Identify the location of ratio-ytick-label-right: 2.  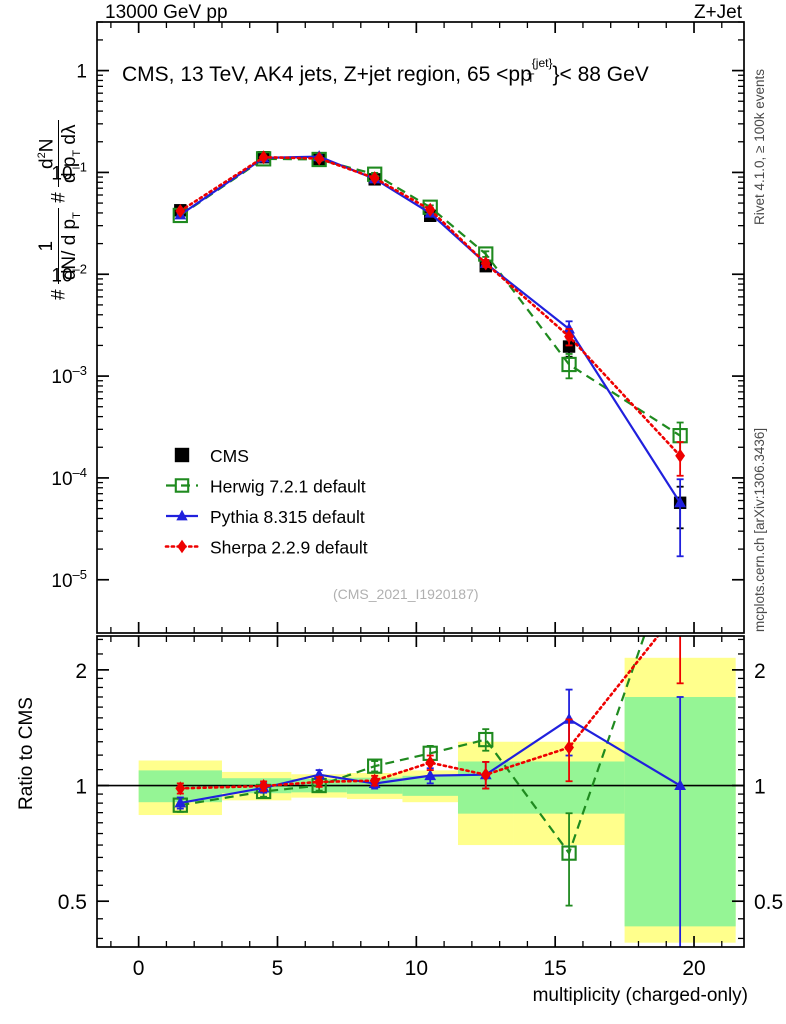
(760, 671).